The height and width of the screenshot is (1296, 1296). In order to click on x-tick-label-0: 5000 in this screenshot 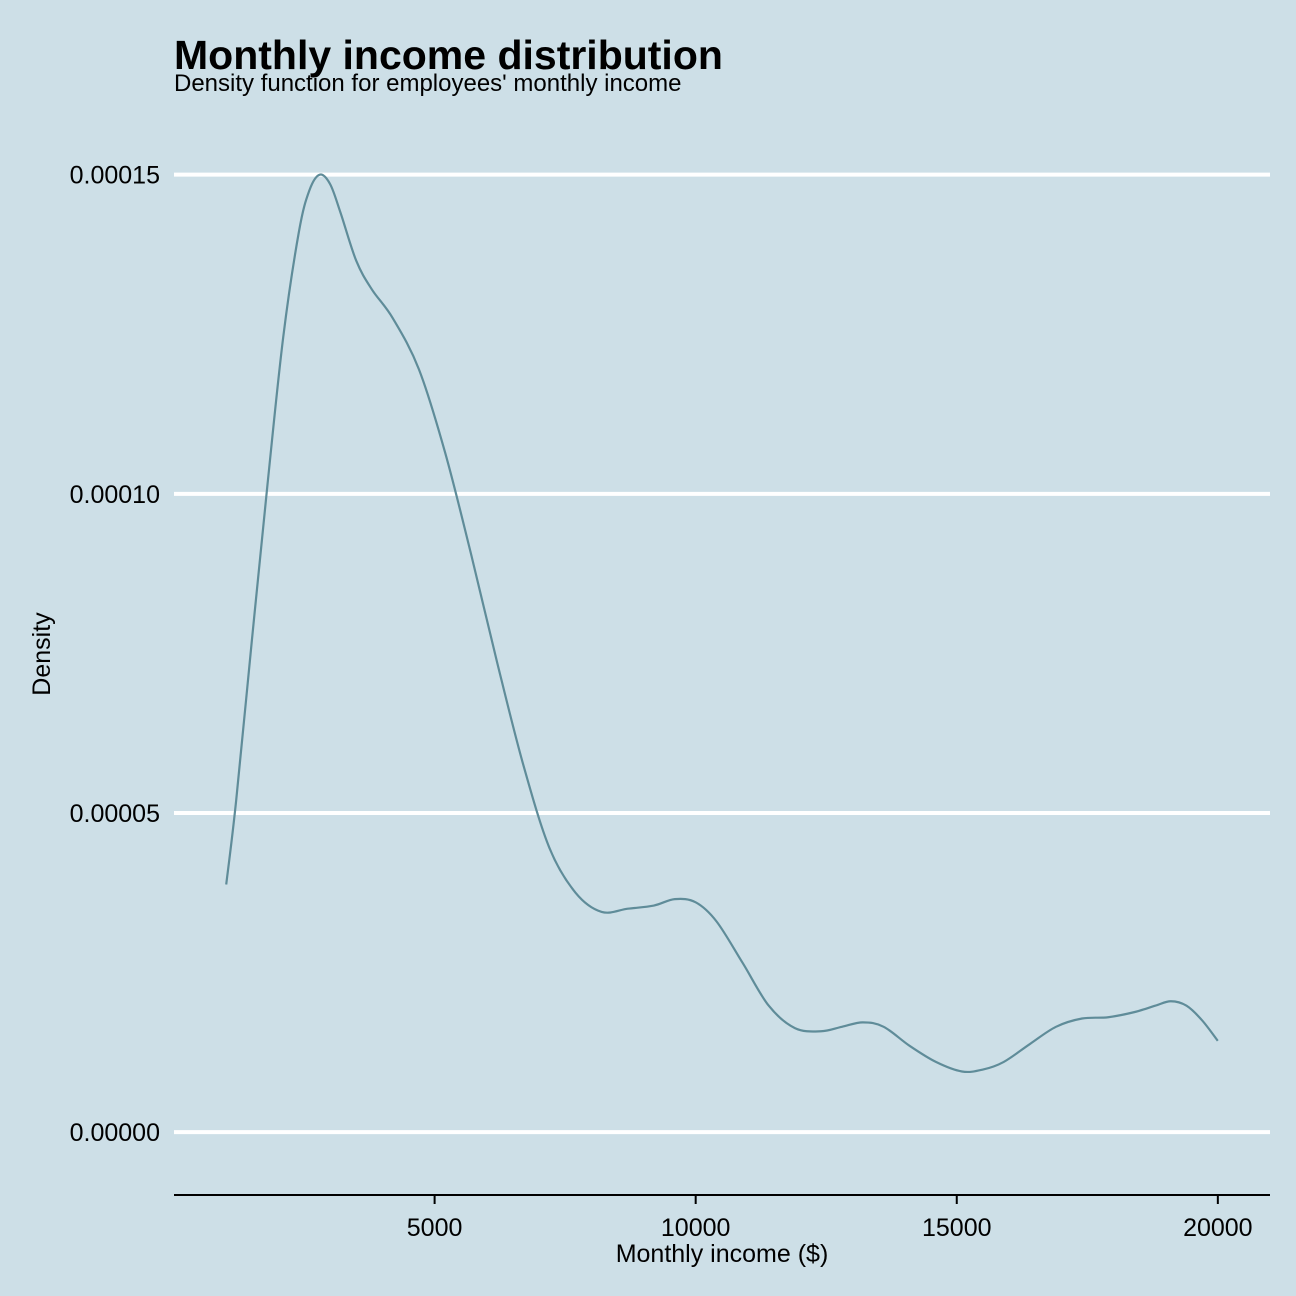, I will do `click(435, 1228)`.